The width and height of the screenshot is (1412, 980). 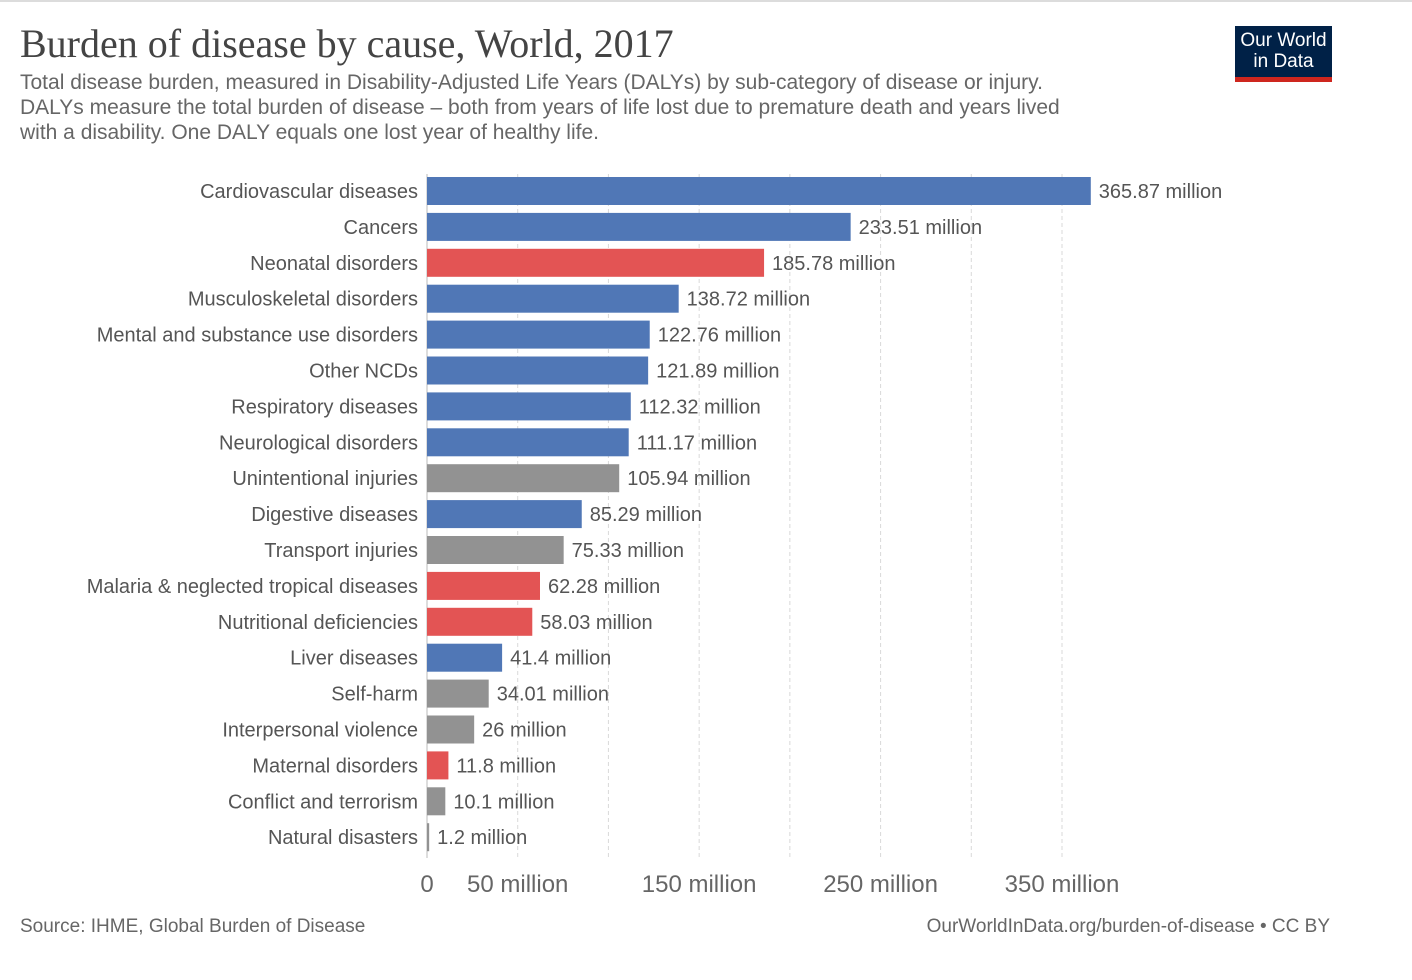 I want to click on category-label: Unintentional injuries, so click(x=325, y=479).